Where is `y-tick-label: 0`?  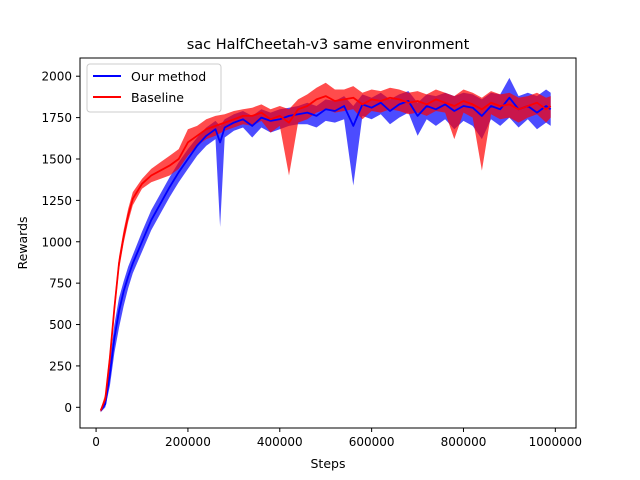
y-tick-label: 0 is located at coordinates (68, 408).